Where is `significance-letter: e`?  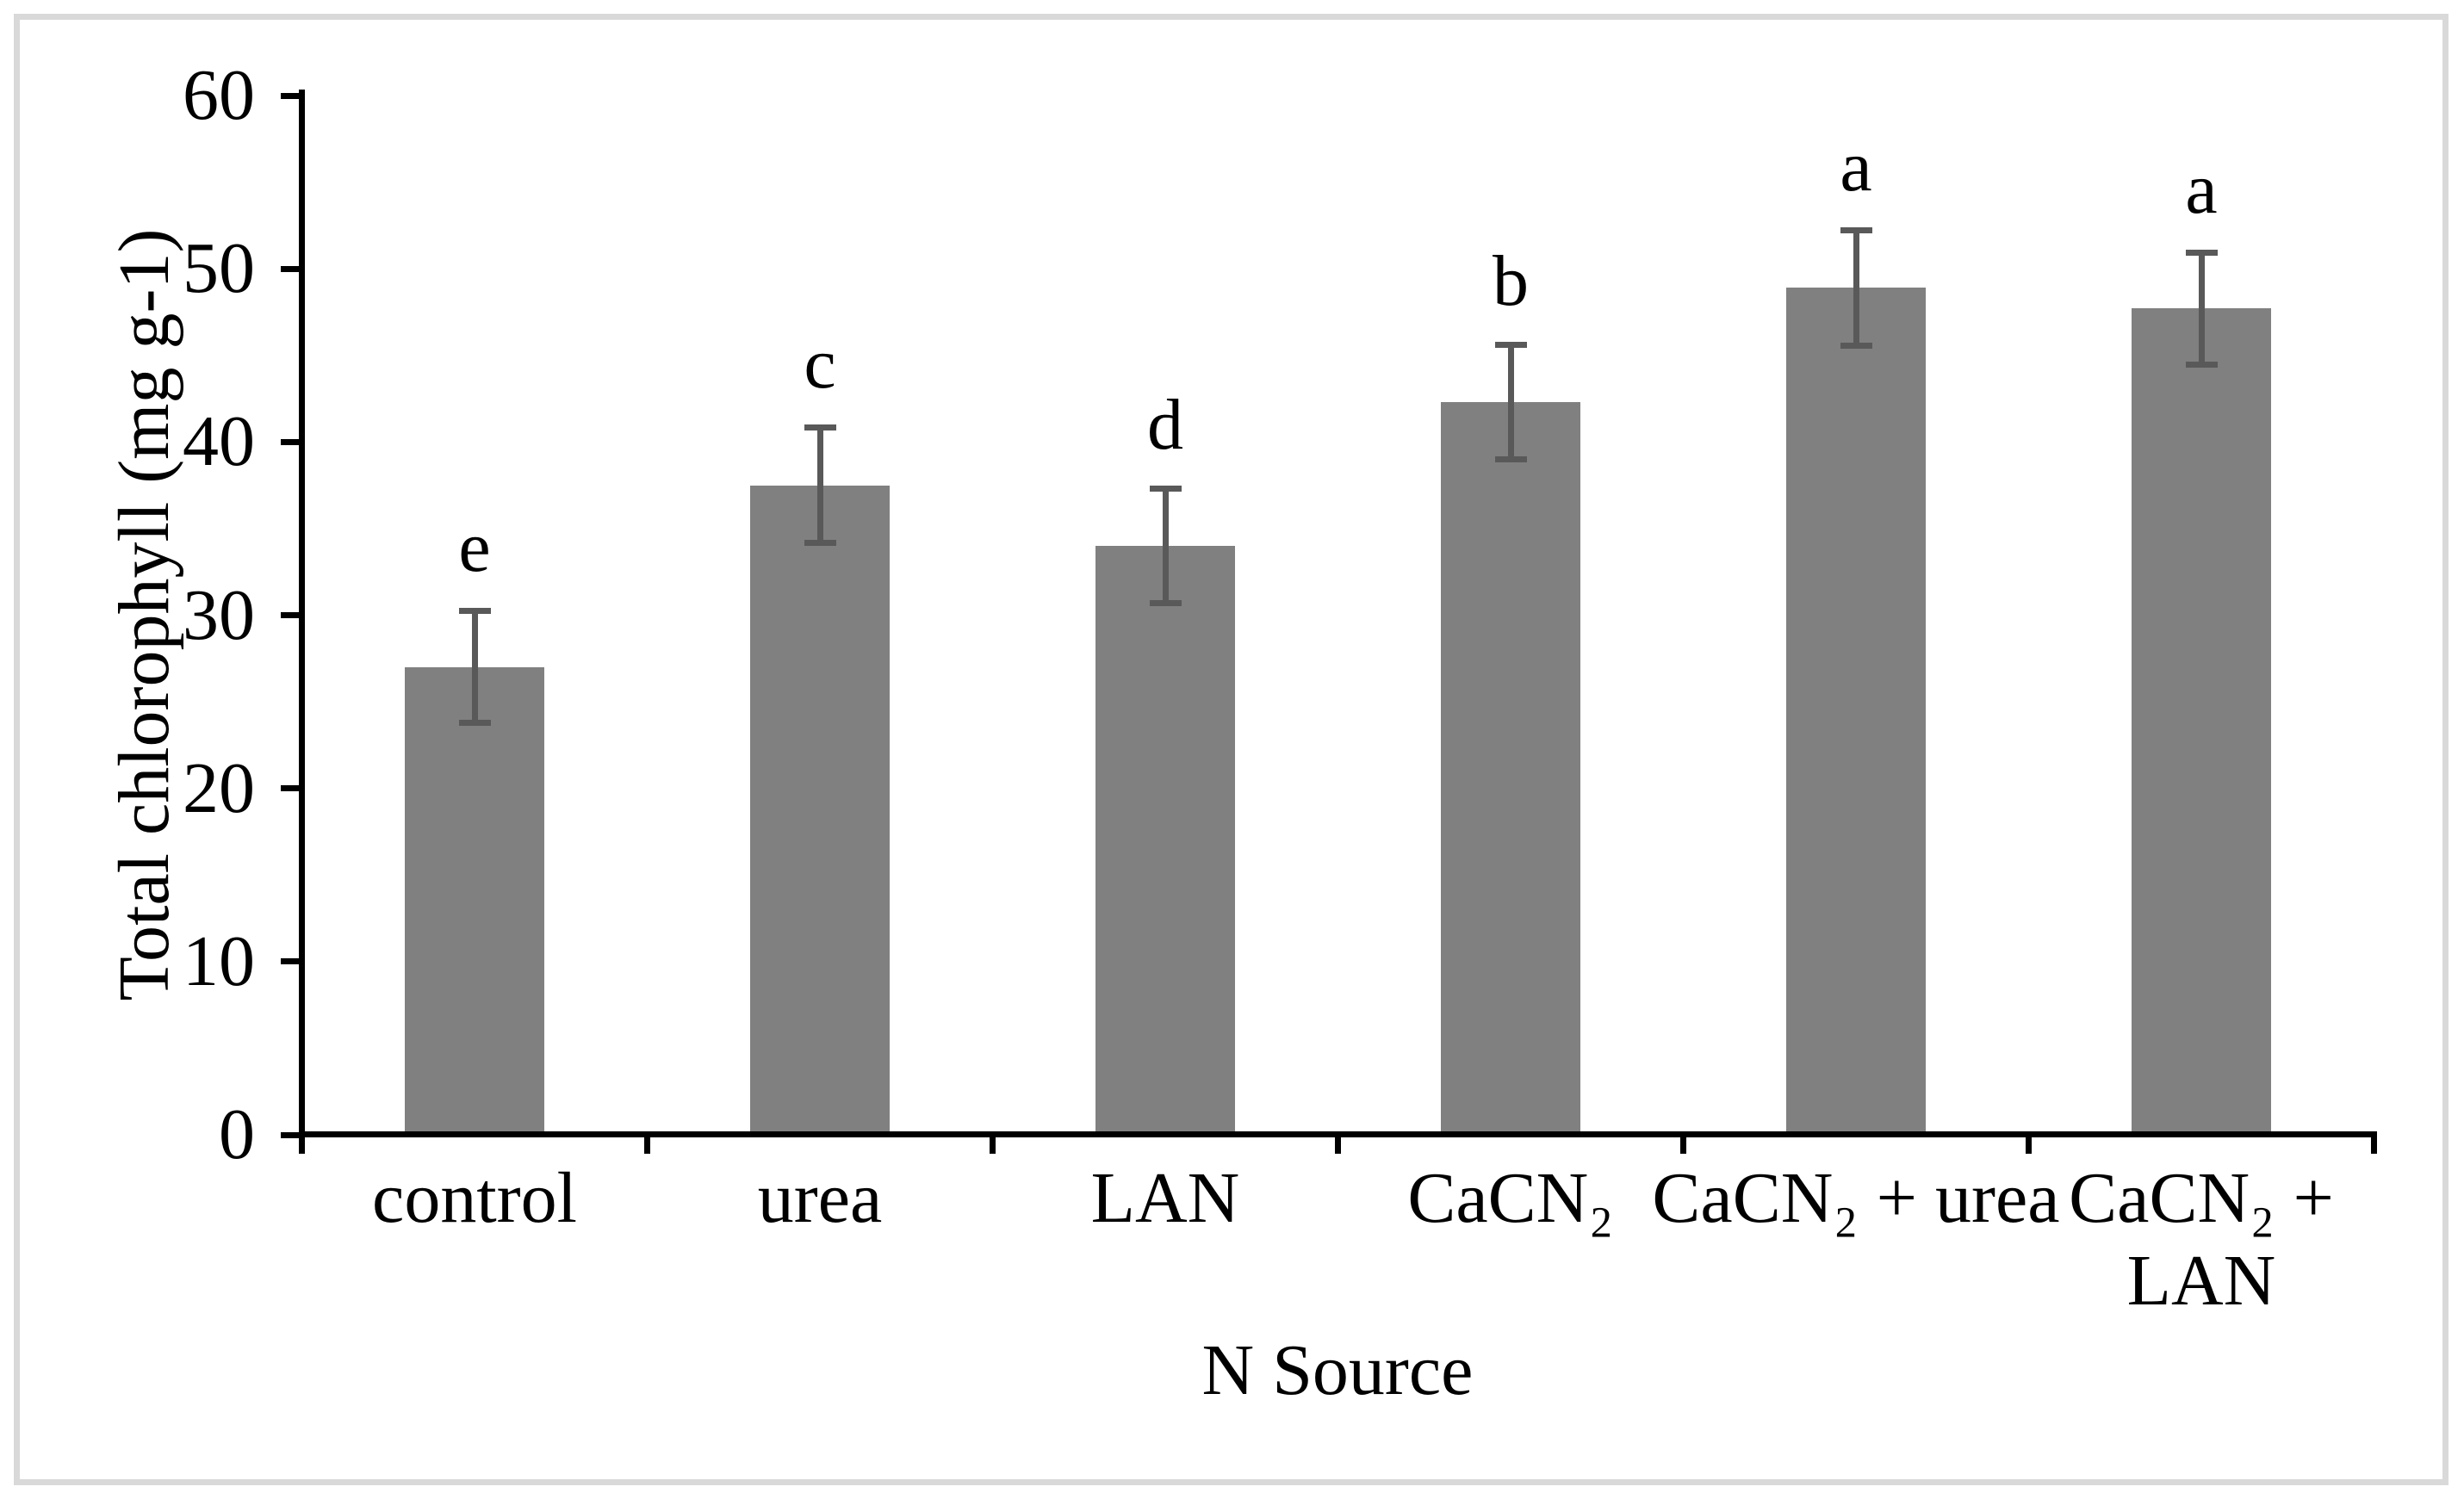
significance-letter: e is located at coordinates (474, 547).